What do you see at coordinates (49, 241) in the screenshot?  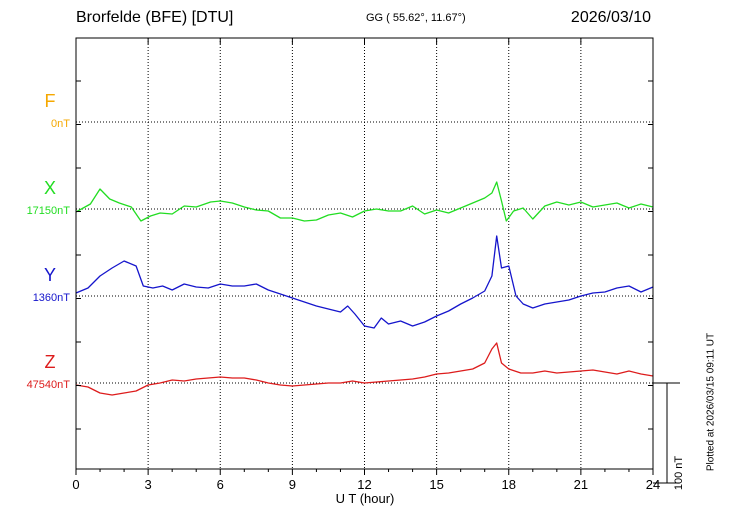 I see `component-labels: F 0nT X 17150nT Y 1360nT Z 47540nT` at bounding box center [49, 241].